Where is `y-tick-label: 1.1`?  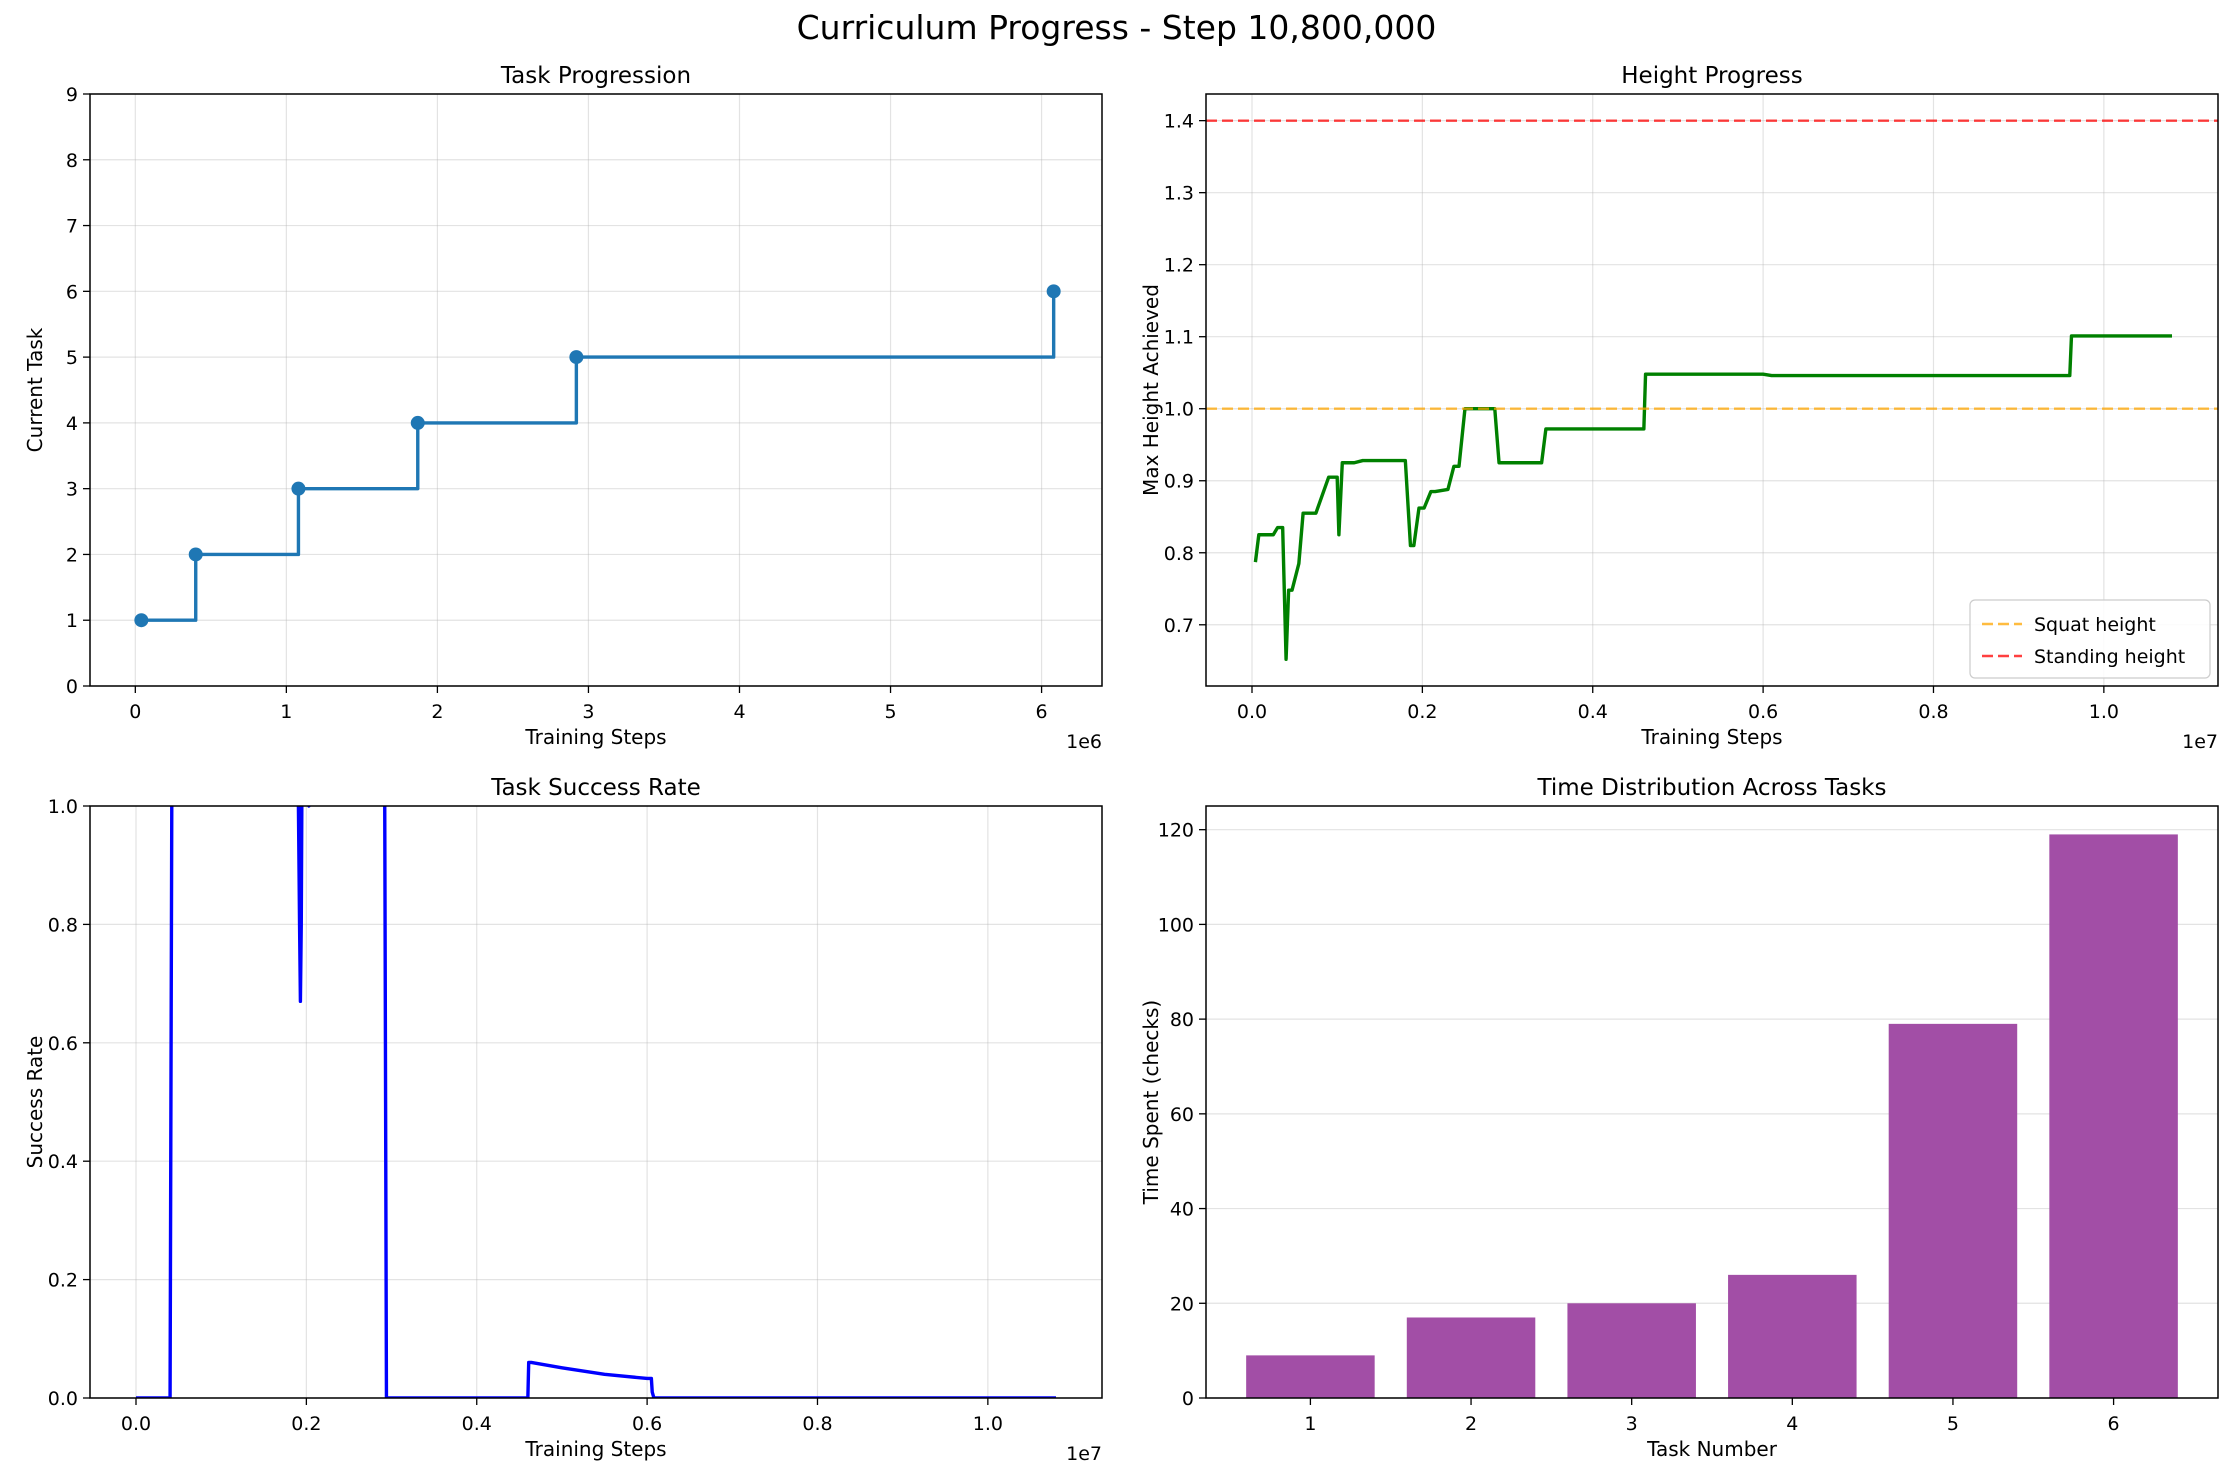 y-tick-label: 1.1 is located at coordinates (1179, 338).